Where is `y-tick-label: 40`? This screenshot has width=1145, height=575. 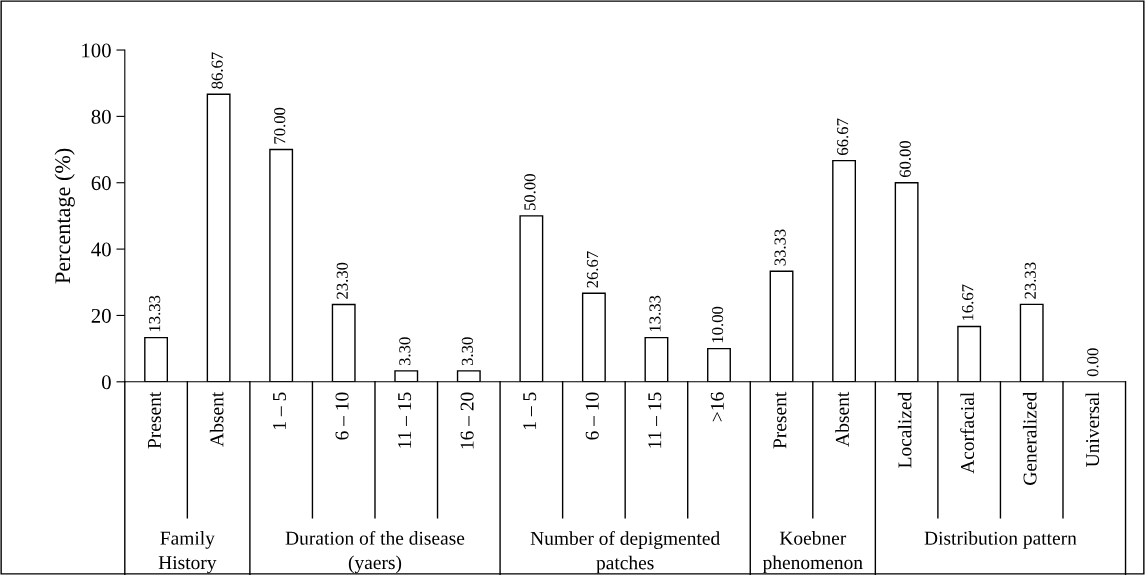
y-tick-label: 40 is located at coordinates (101, 249).